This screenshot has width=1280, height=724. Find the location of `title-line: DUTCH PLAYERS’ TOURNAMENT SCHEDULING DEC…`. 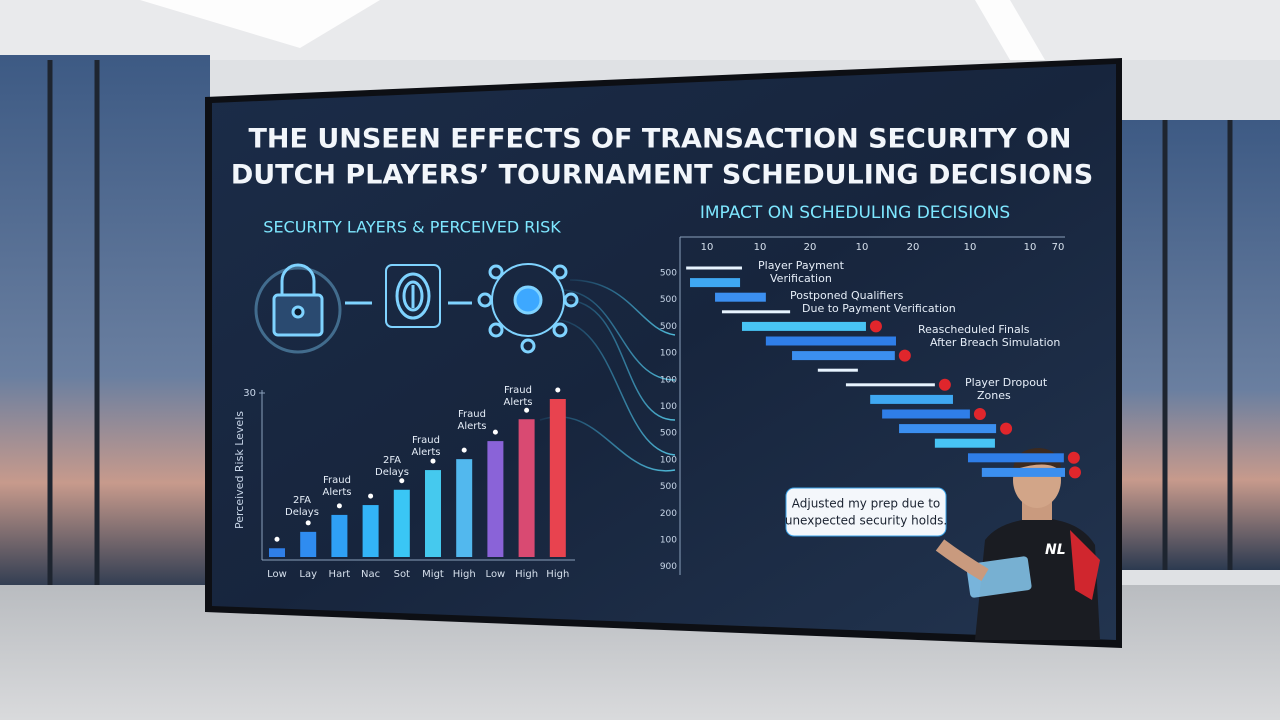

title-line: DUTCH PLAYERS’ TOURNAMENT SCHEDULING DEC… is located at coordinates (662, 175).